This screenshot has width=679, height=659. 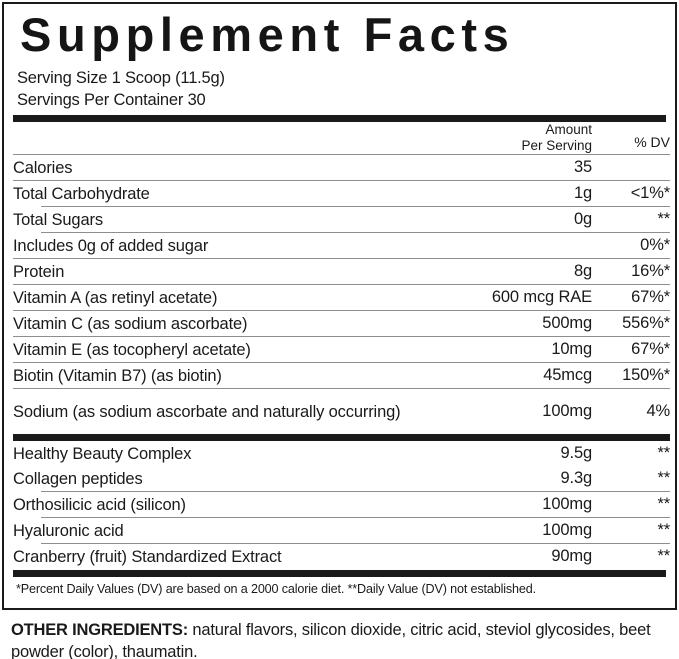 I want to click on row-label: Orthosilicic acid (silicon), so click(x=99, y=504).